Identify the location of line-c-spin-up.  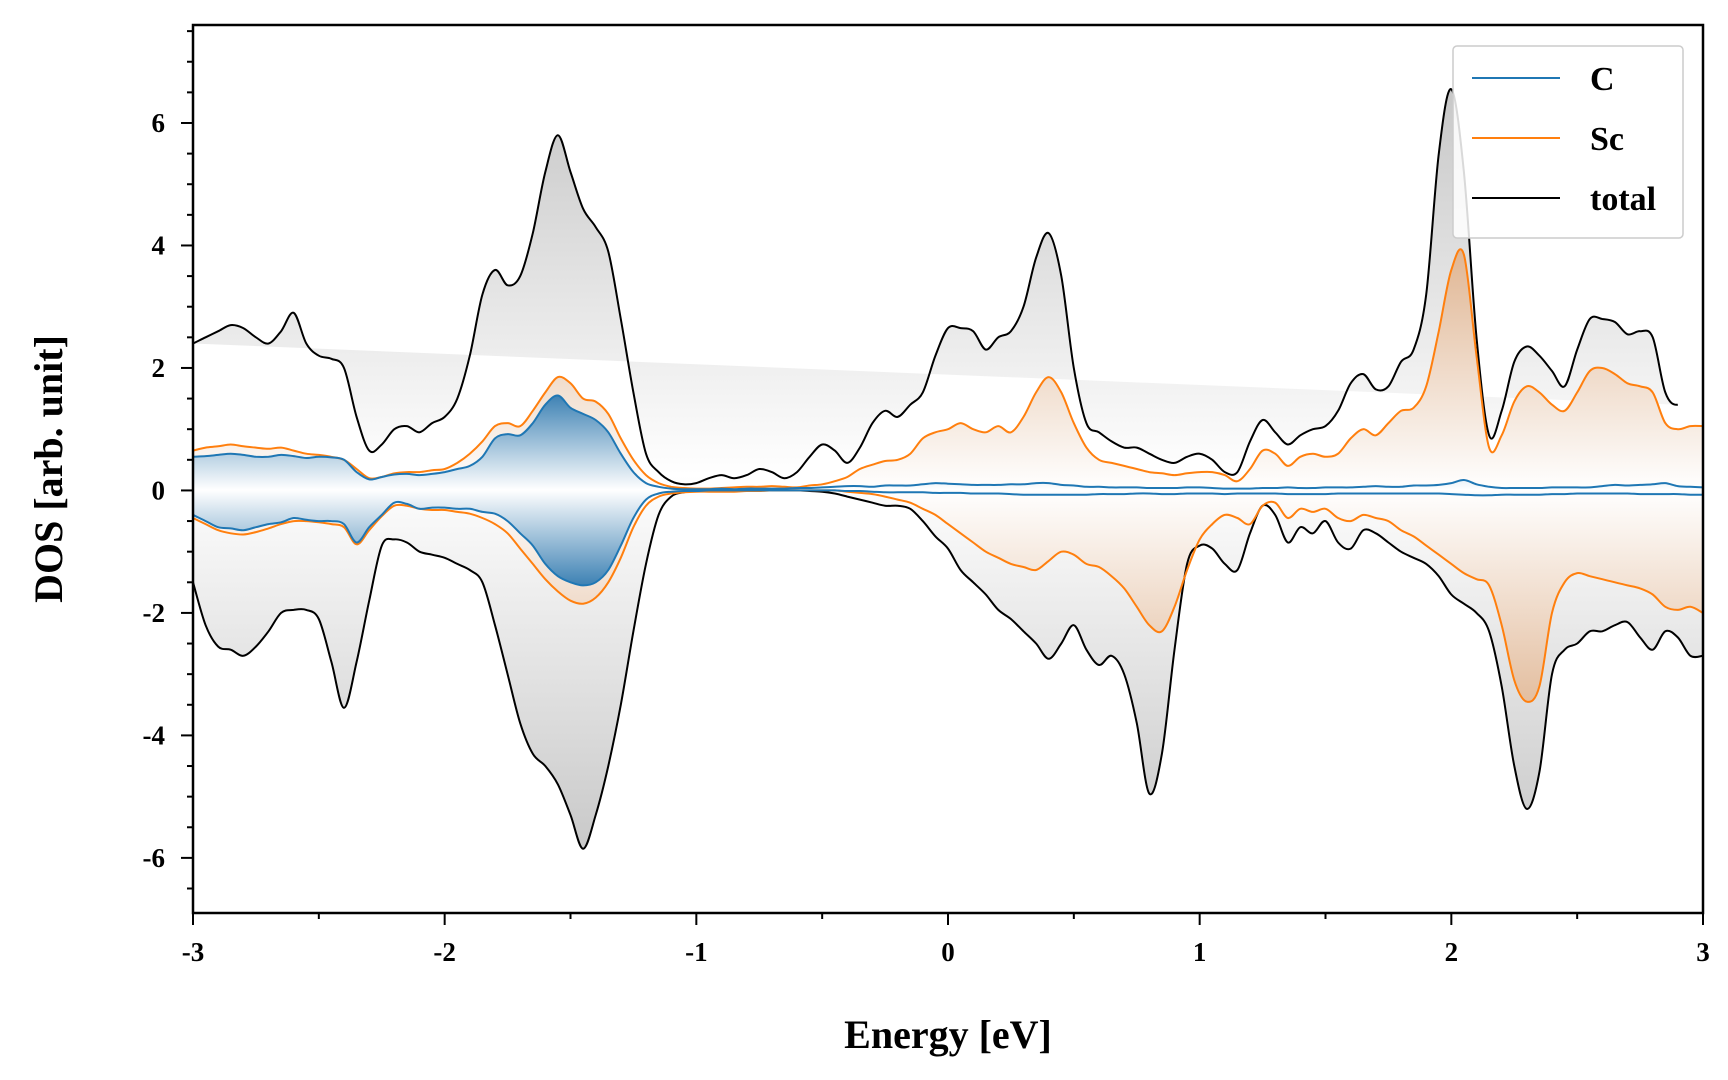
(948, 442).